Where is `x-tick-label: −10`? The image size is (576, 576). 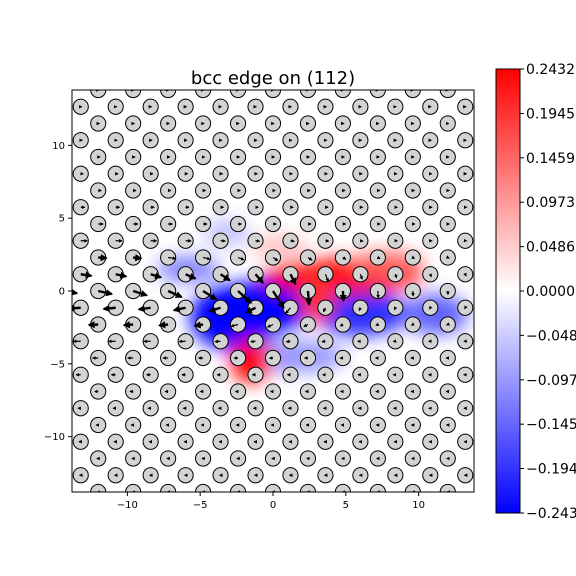
x-tick-label: −10 is located at coordinates (127, 505).